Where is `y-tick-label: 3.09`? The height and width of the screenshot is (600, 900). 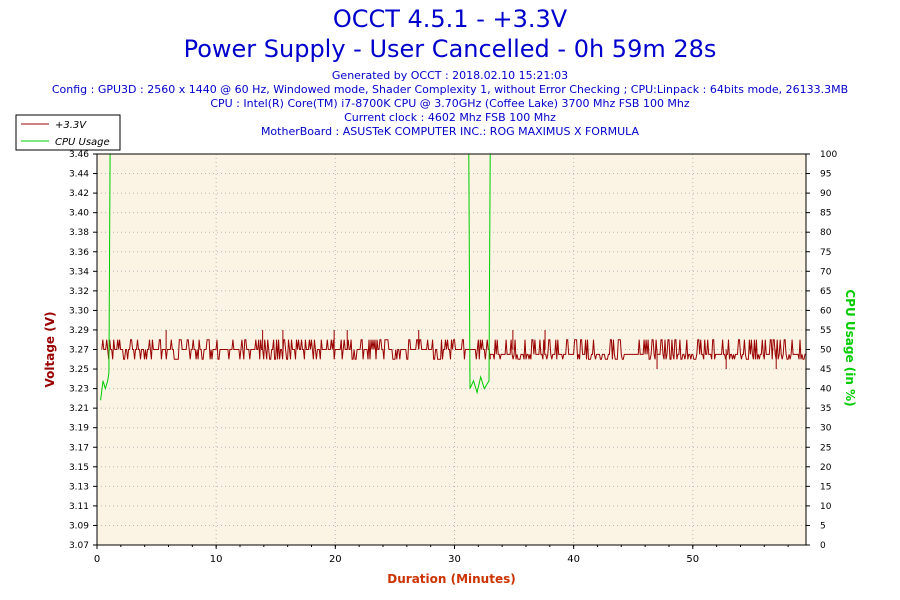 y-tick-label: 3.09 is located at coordinates (79, 526).